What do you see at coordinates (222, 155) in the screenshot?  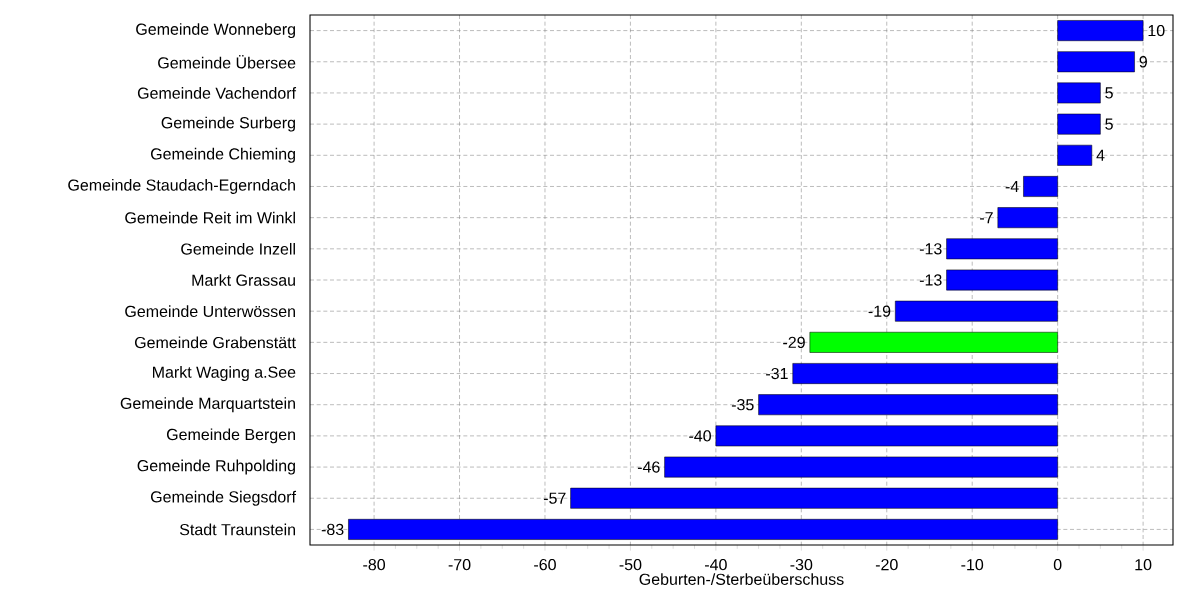 I see `y-tick-label: Gemeinde Chieming` at bounding box center [222, 155].